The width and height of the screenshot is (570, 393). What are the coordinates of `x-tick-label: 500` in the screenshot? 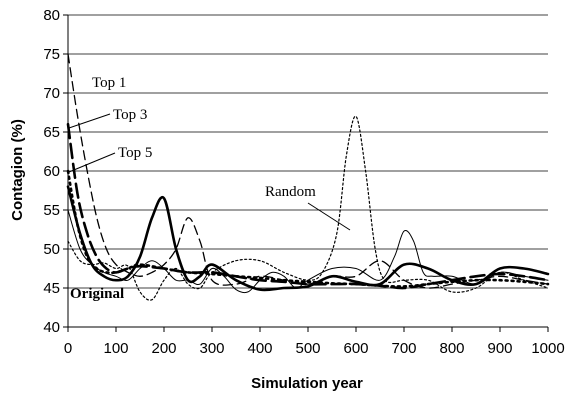 It's located at (307, 348).